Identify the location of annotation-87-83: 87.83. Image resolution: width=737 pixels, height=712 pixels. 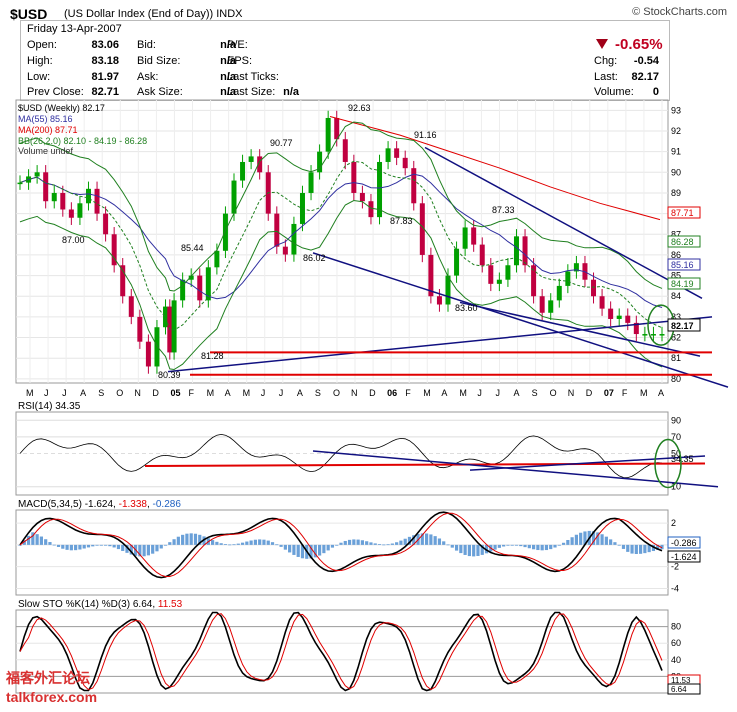
(401, 221).